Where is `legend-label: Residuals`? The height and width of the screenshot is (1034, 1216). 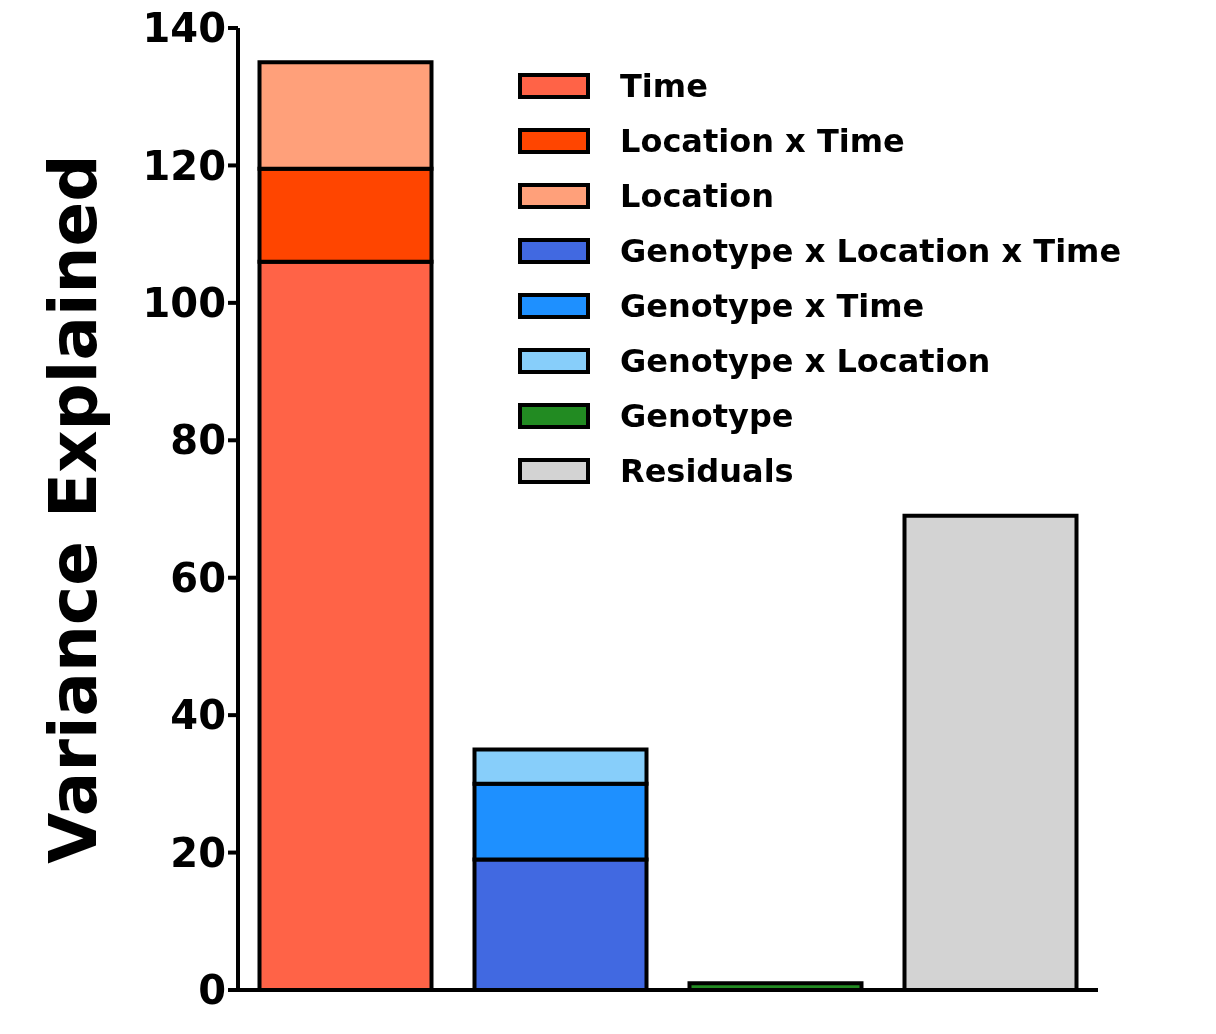
legend-label: Residuals is located at coordinates (707, 470).